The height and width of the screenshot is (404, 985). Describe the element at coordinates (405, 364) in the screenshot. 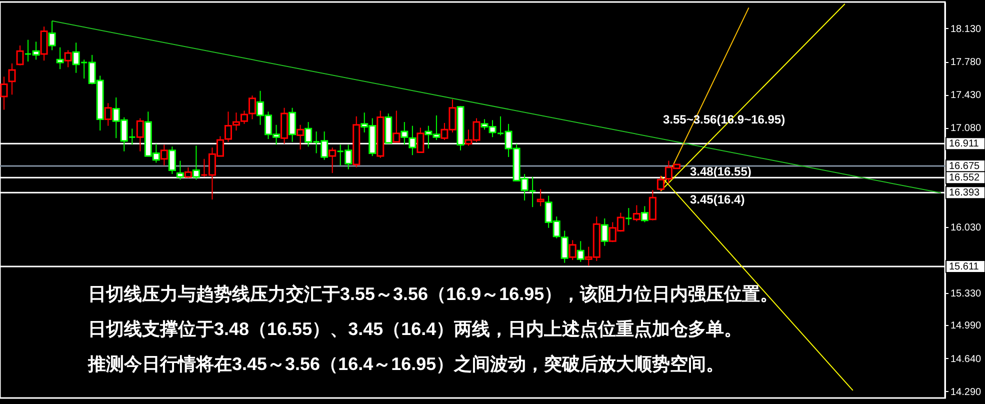

I see `annotation: 推测今日行情将在3.45～3.56（16.4～16.95）之间波动，突破后放大顺势空间。` at that location.